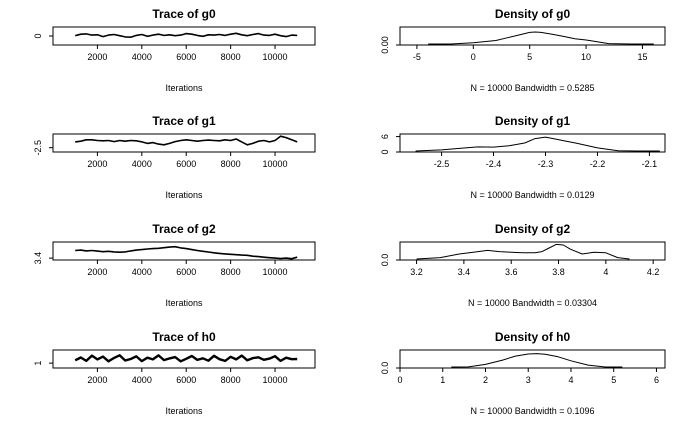 The height and width of the screenshot is (432, 700). I want to click on density-of-h0-bandwidth-caption: N = 10000 Bandwidth = 0.1096, so click(532, 411).